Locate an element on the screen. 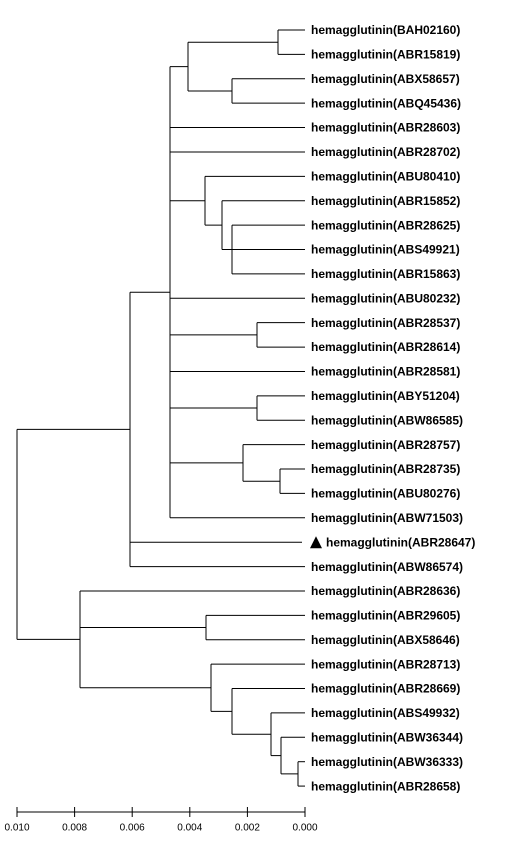  leaf-label: hemagglutinin(ABR28757) is located at coordinates (385, 445).